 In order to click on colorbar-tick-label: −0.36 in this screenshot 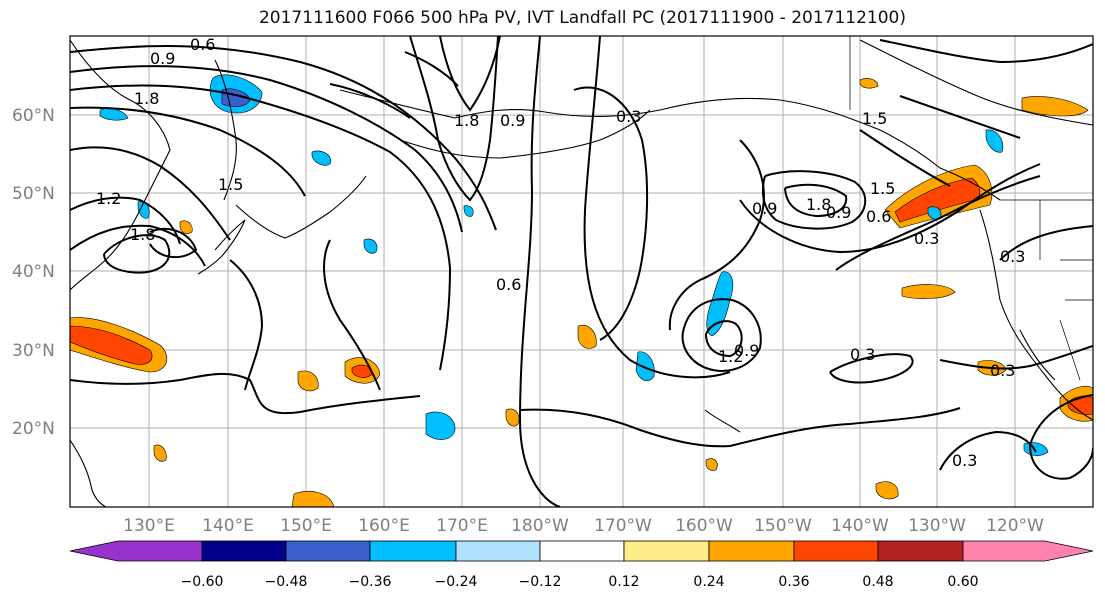, I will do `click(370, 582)`.